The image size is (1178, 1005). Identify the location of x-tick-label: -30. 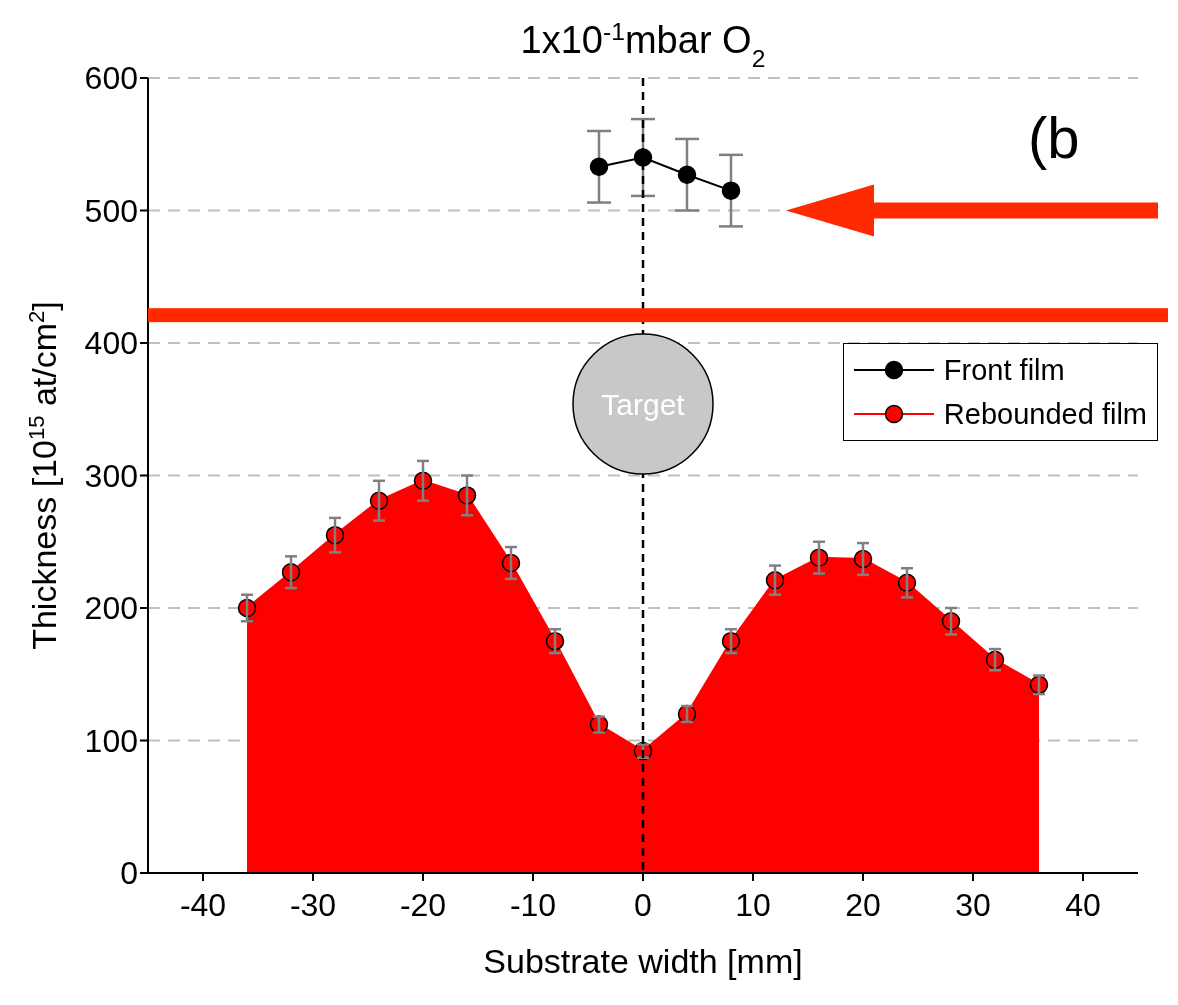
(313, 904).